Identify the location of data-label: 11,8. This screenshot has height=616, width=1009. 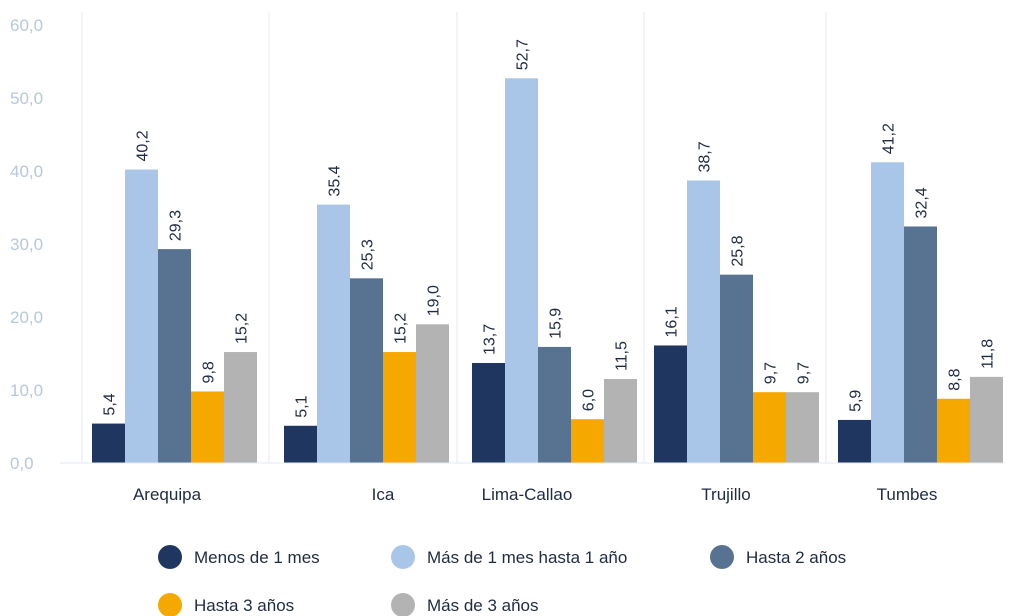
(988, 354).